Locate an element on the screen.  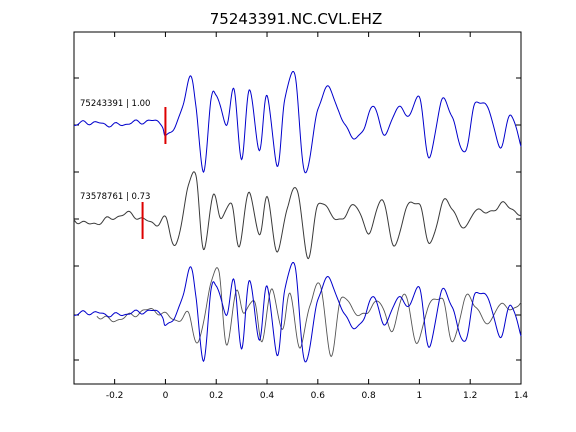
x-tick-label: 1.2 is located at coordinates (470, 396).